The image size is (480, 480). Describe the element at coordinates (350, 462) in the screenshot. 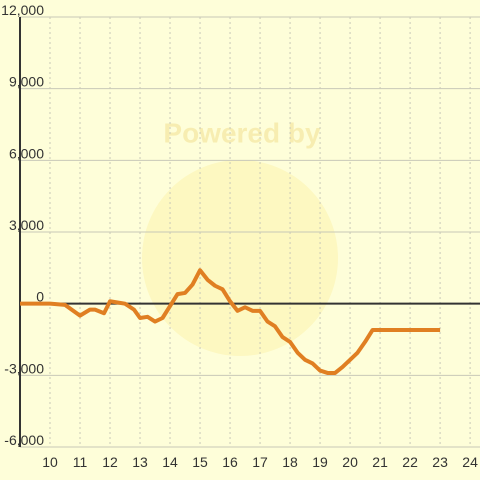

I see `x-tick-label: 20` at that location.